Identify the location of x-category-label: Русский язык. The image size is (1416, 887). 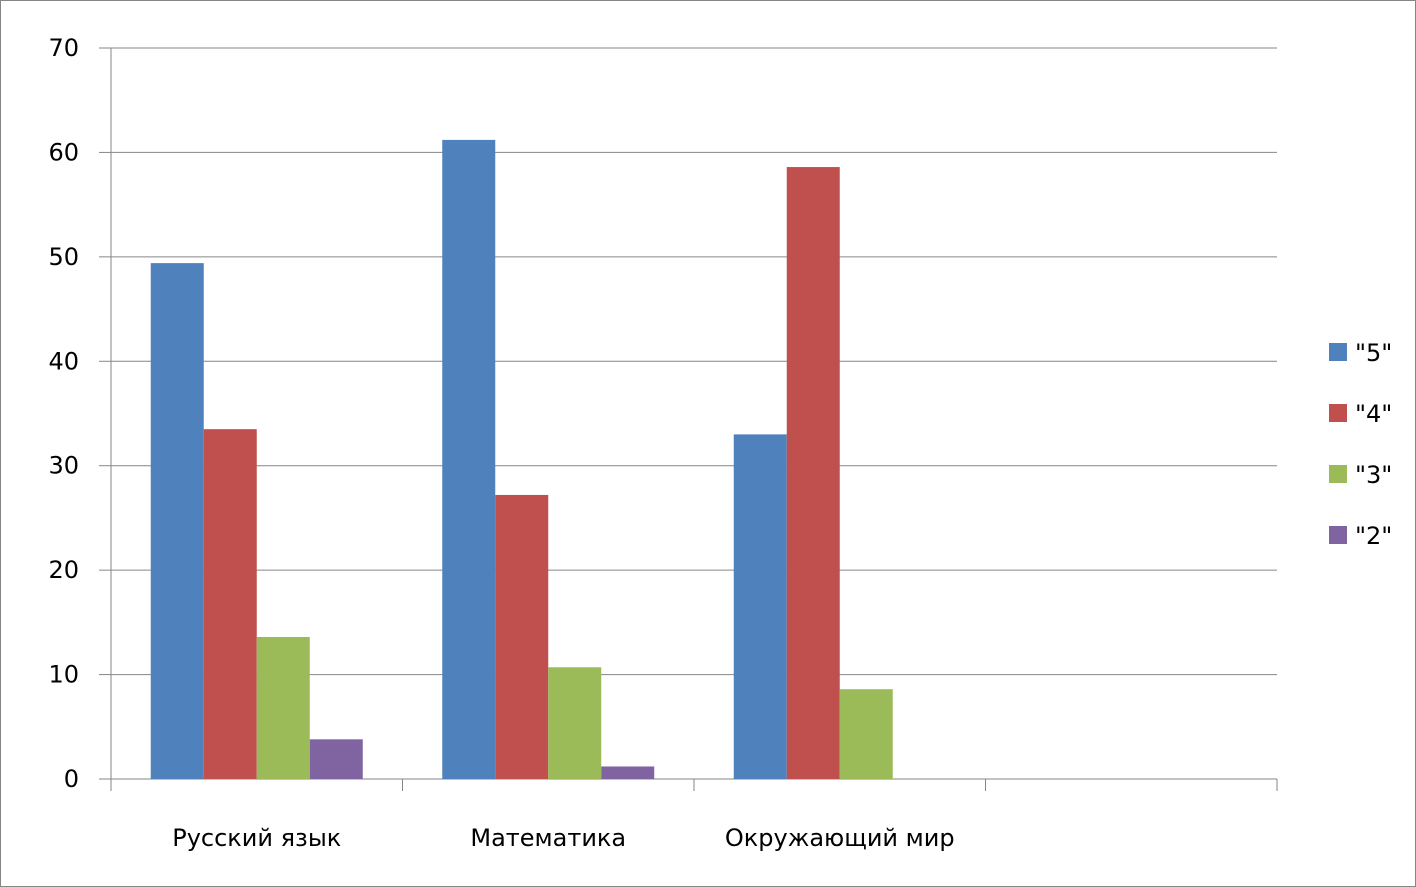
(256, 838).